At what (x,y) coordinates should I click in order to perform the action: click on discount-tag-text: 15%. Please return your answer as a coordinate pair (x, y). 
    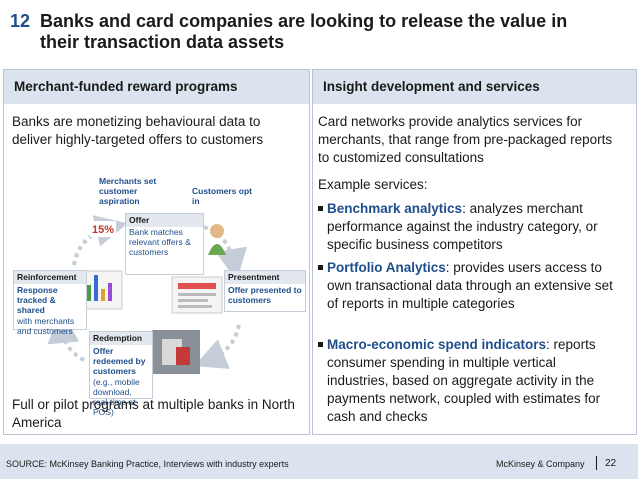
    Looking at the image, I should click on (103, 230).